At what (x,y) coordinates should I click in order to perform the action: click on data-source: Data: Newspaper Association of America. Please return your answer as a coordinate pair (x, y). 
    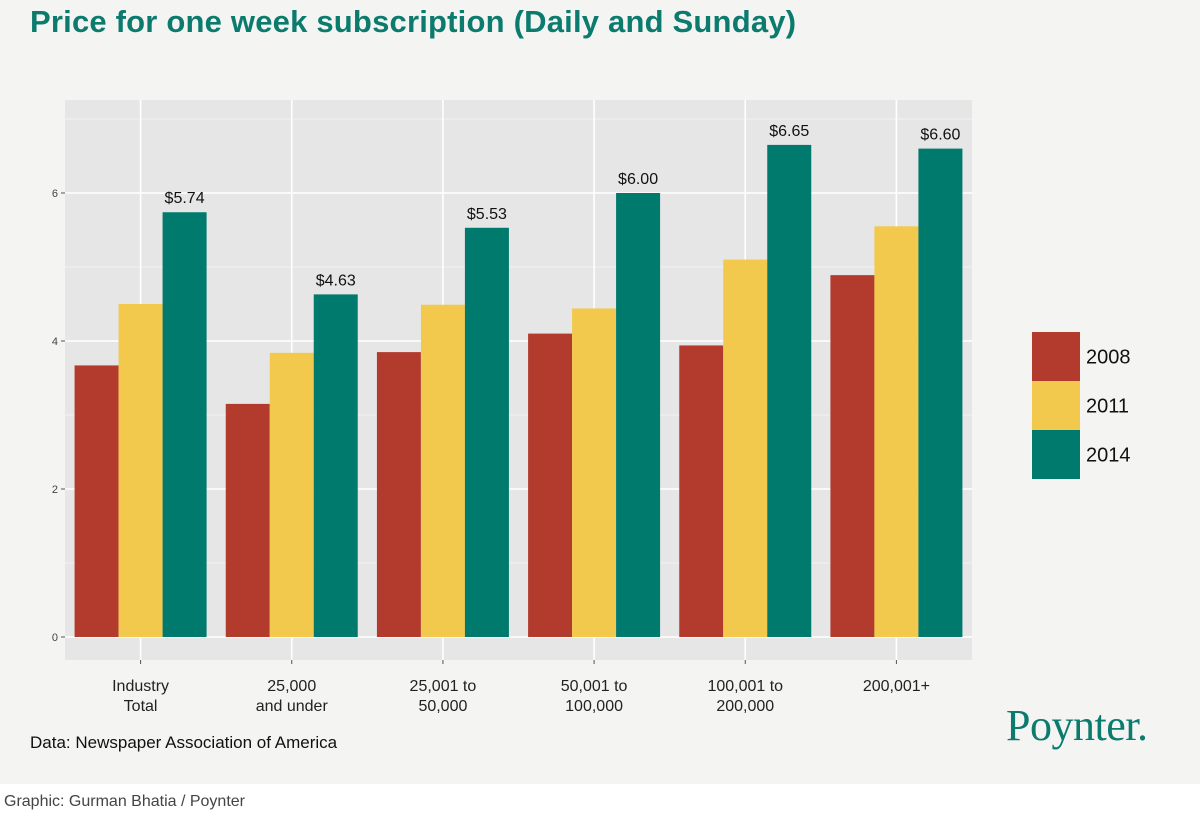
    Looking at the image, I should click on (184, 742).